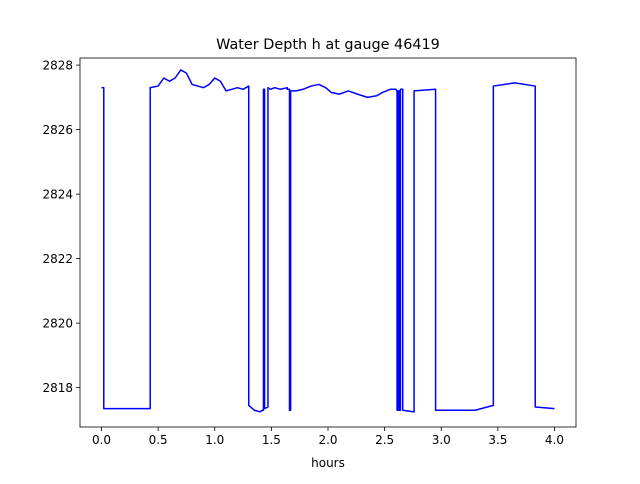 This screenshot has width=640, height=484. What do you see at coordinates (384, 440) in the screenshot?
I see `x-tick-label: 2.5` at bounding box center [384, 440].